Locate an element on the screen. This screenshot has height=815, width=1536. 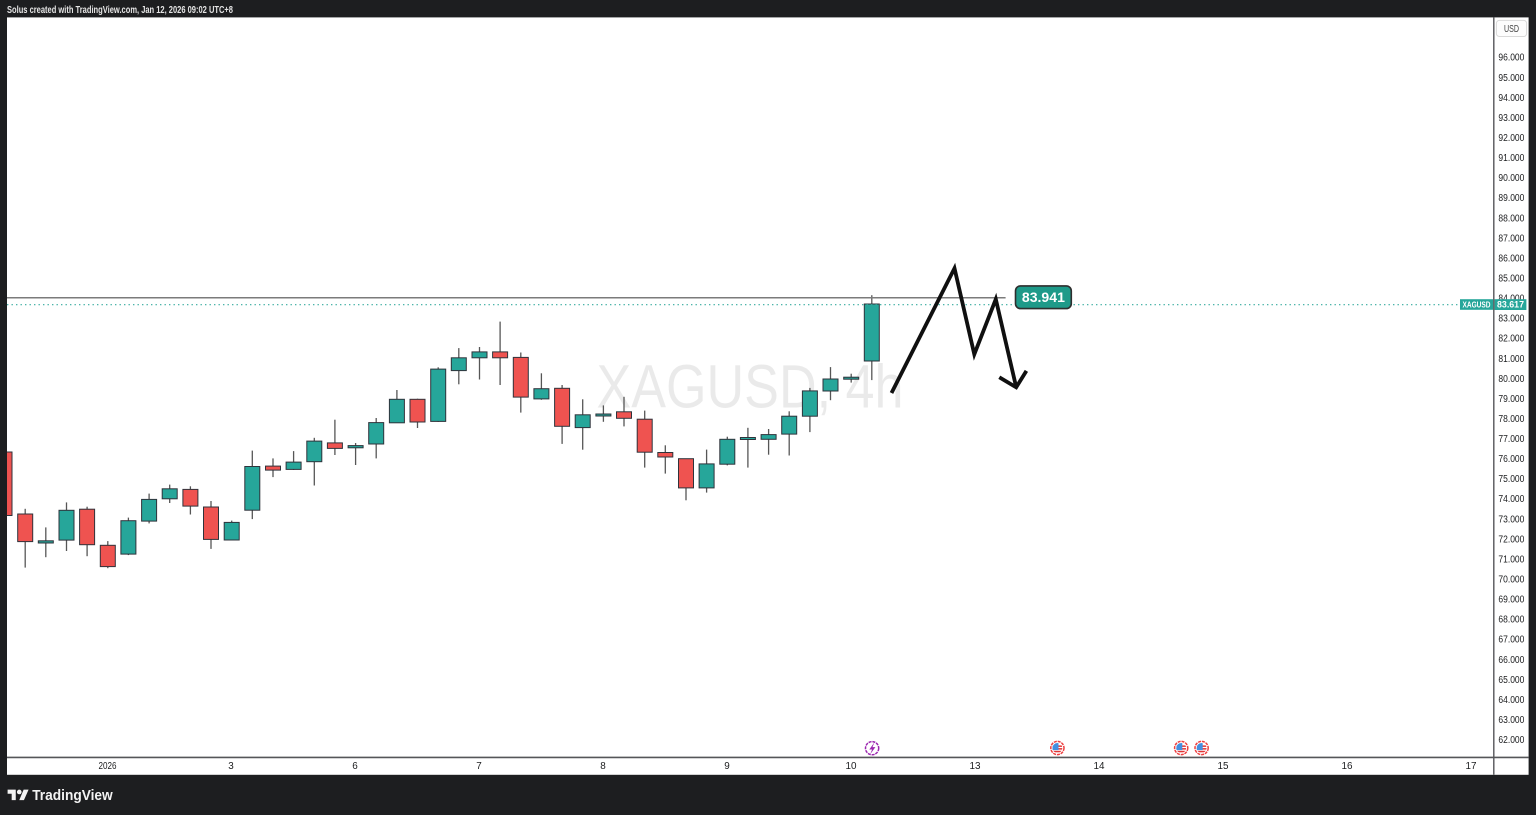
svg-text: 64.000 is located at coordinates (1511, 700).